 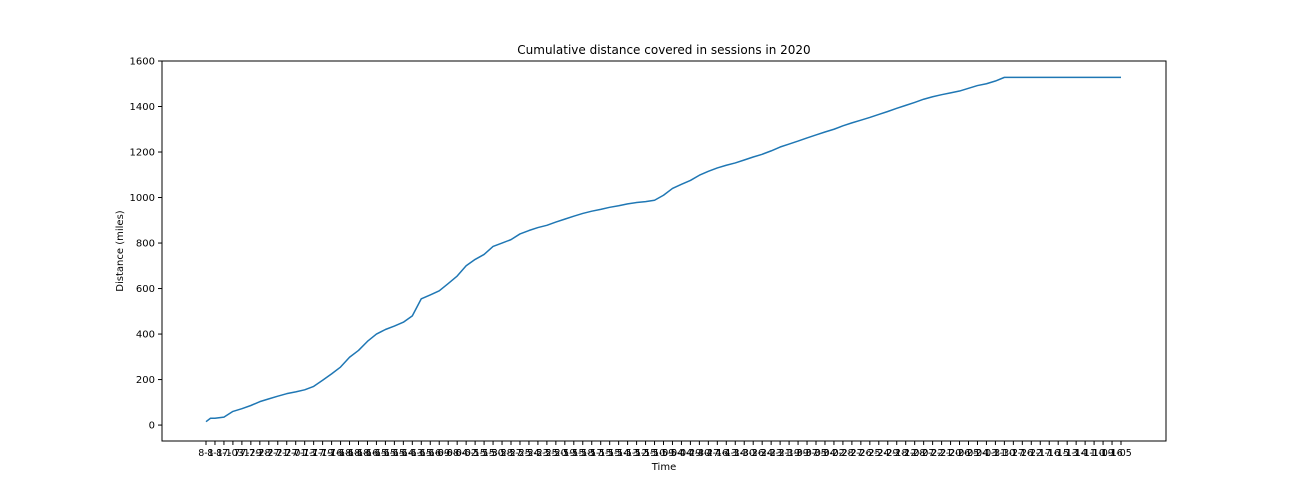 What do you see at coordinates (1085, 453) in the screenshot?
I see `x-tick-label: 1-11` at bounding box center [1085, 453].